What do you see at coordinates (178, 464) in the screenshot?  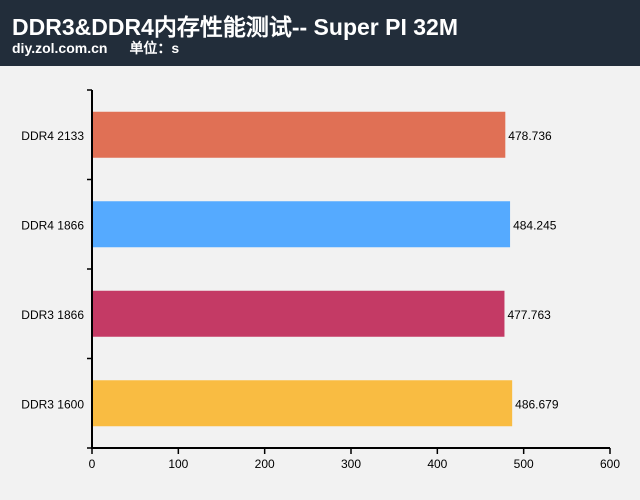 I see `x-tick-label-1: 100` at bounding box center [178, 464].